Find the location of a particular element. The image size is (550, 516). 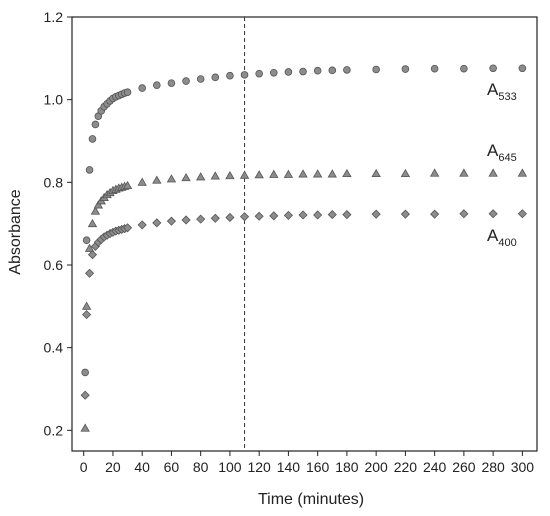

x-tick-label: 140 is located at coordinates (289, 467).